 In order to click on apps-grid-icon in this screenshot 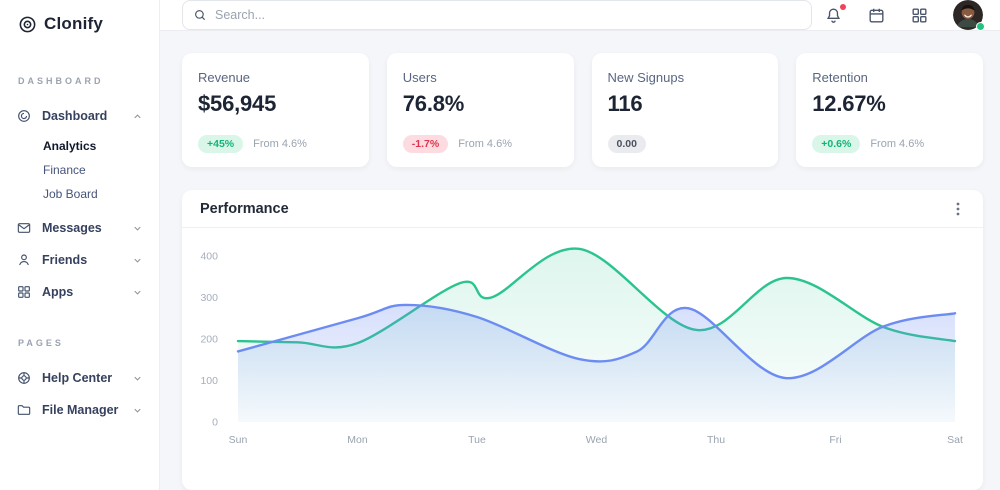, I will do `click(919, 15)`.